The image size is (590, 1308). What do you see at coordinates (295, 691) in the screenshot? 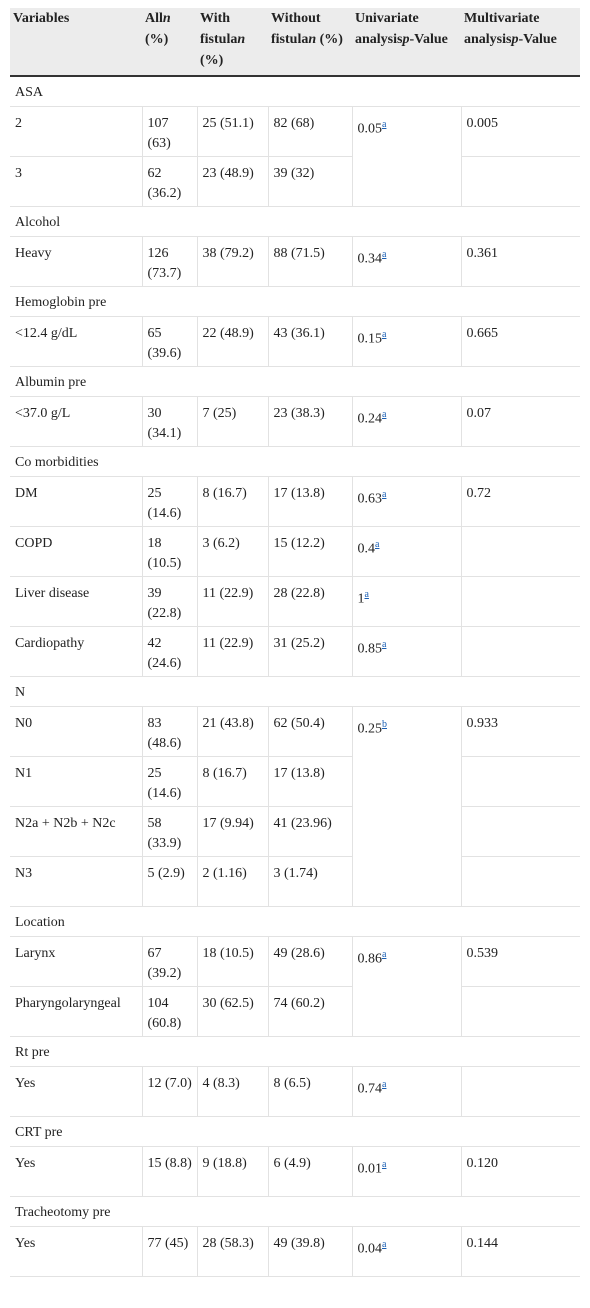
I see `section-title: N` at bounding box center [295, 691].